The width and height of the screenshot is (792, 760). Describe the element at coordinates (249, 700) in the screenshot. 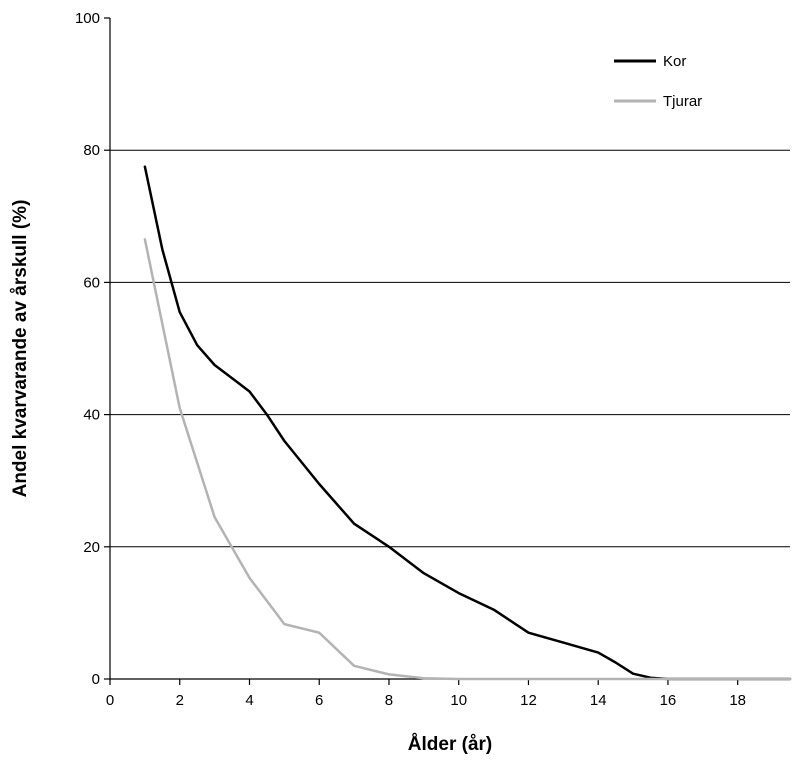

I see `x-tick-label-4: 4` at that location.